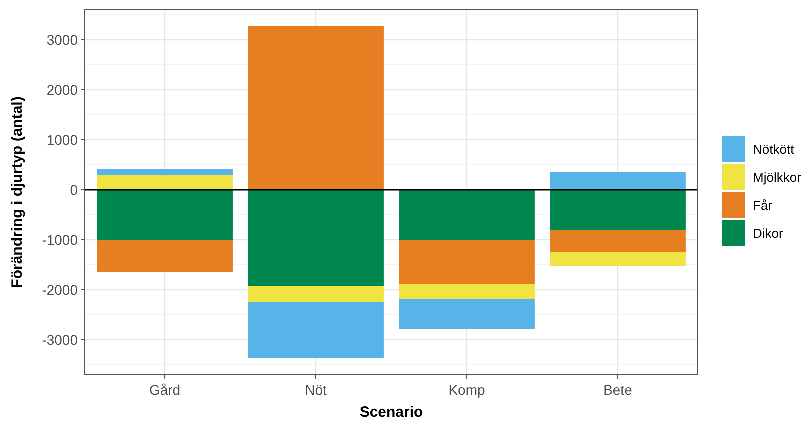 This screenshot has width=808, height=423. Describe the element at coordinates (62, 140) in the screenshot. I see `y-tick-label: 1000` at that location.